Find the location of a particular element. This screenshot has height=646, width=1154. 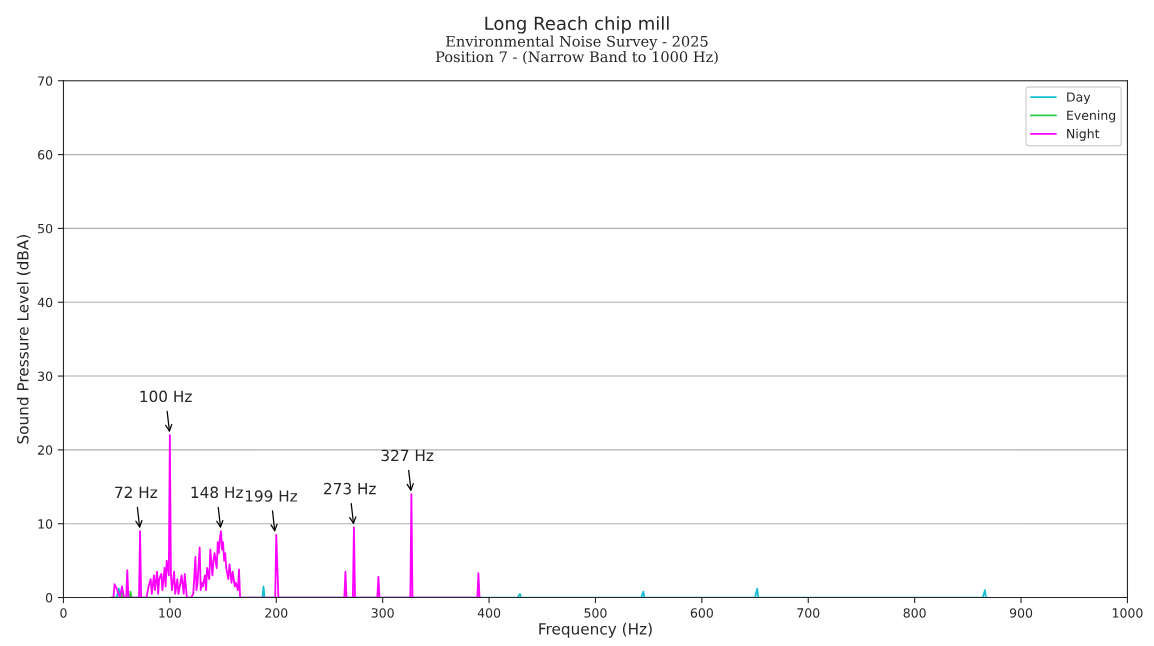

y-tick-label: 0 is located at coordinates (49, 598).